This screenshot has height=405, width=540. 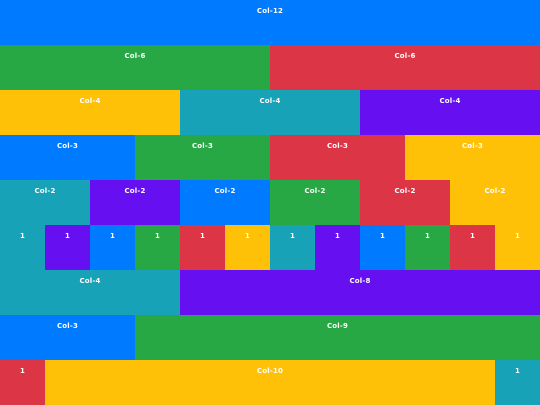 I want to click on grid-row-1: Col-12, so click(x=270, y=22).